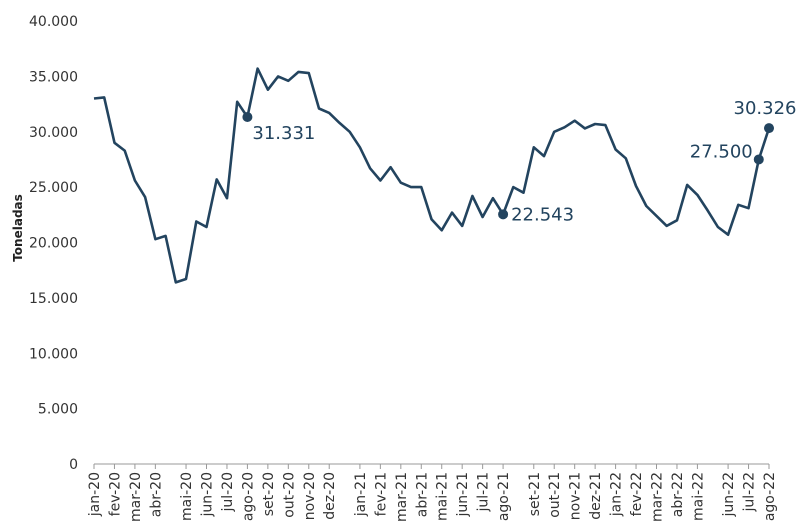  I want to click on x-tick-label: ago-20, so click(248, 496).